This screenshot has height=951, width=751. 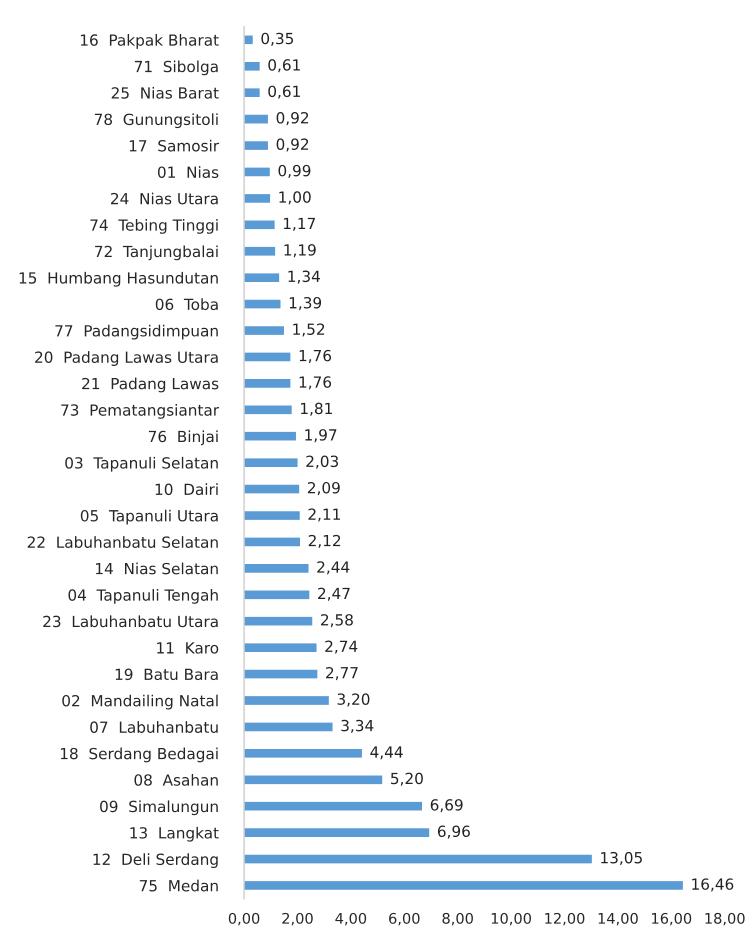 What do you see at coordinates (149, 41) in the screenshot?
I see `y-tick-label: 16 Pakpak Bharat` at bounding box center [149, 41].